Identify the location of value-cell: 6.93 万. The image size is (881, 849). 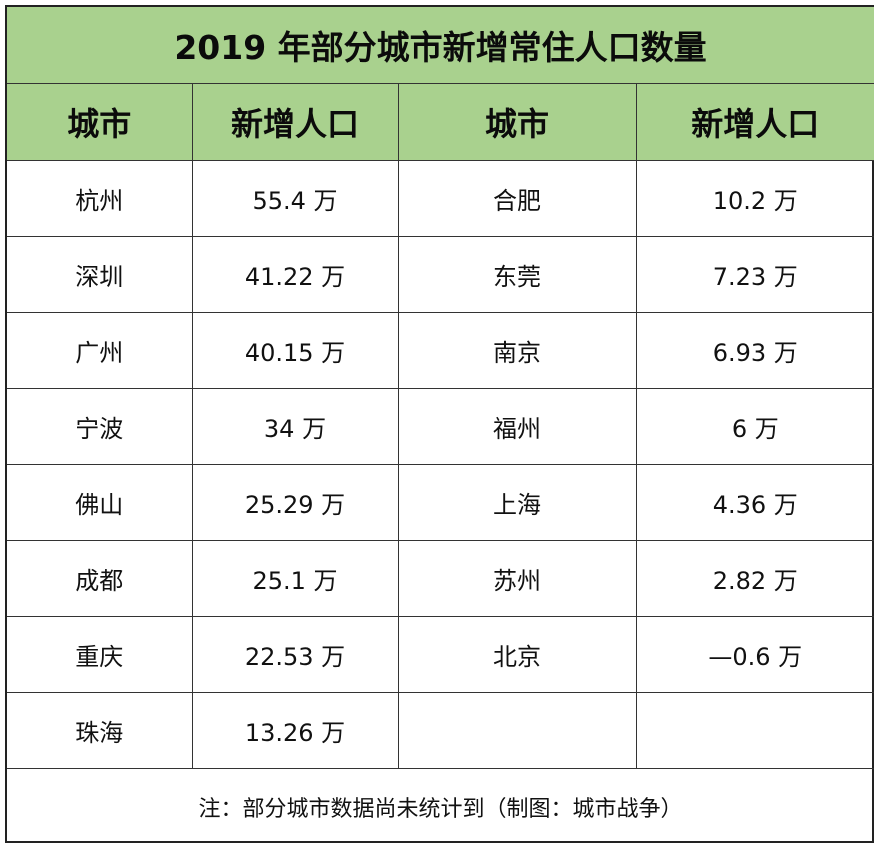
(755, 350).